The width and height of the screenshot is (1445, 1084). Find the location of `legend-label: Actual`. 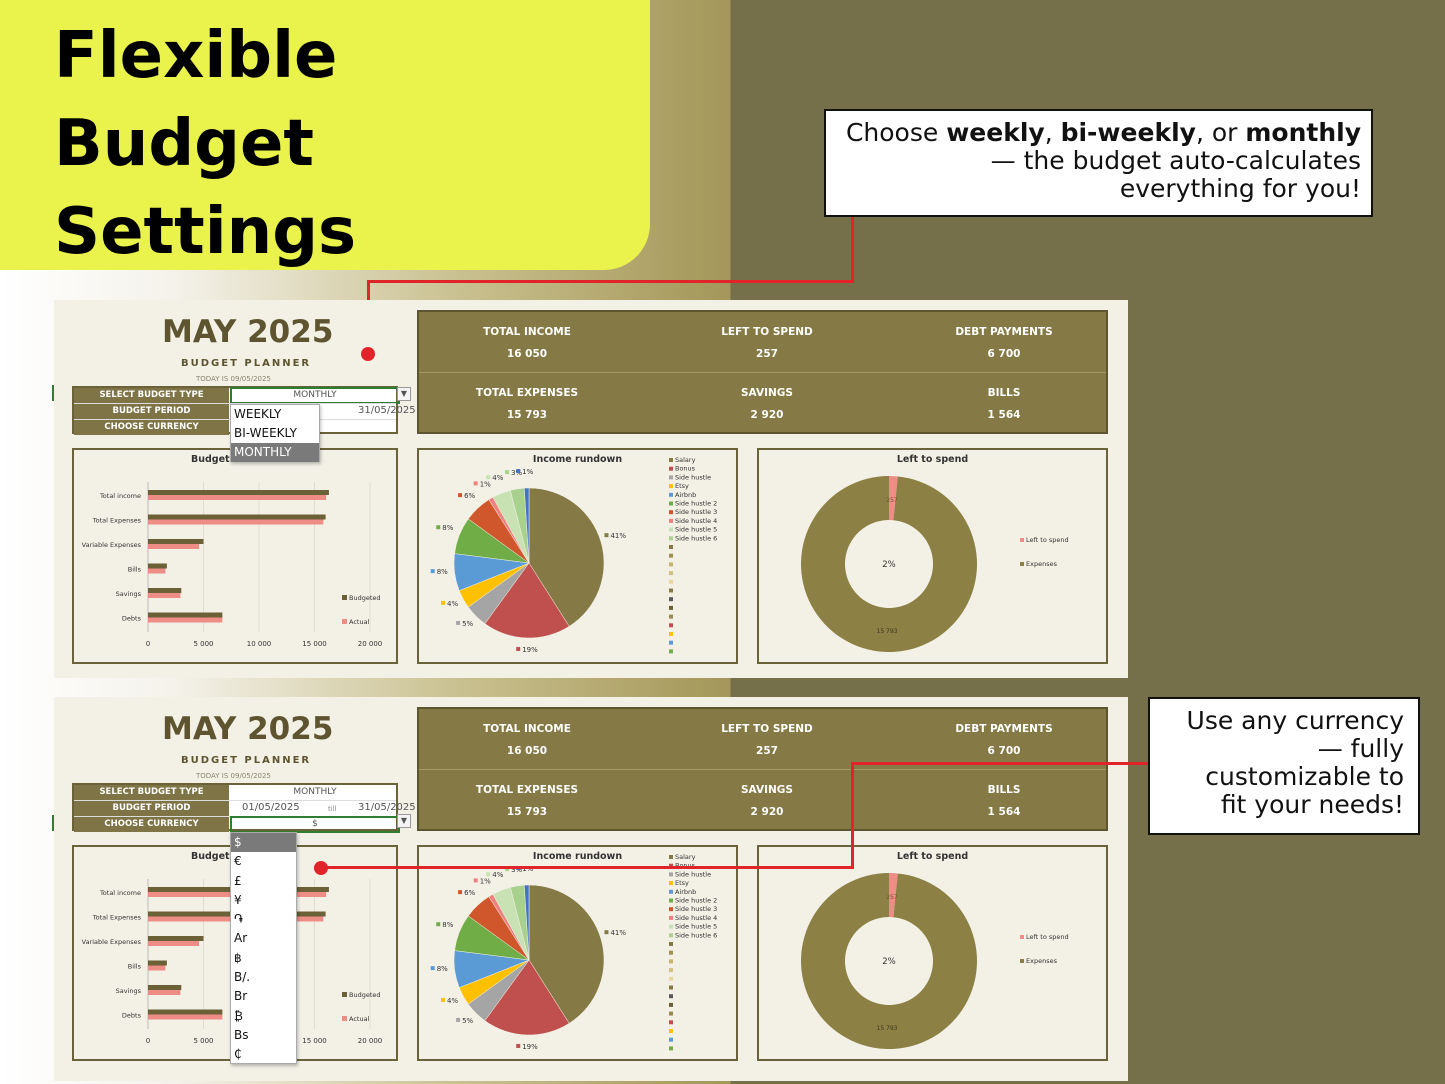

legend-label: Actual is located at coordinates (359, 622).